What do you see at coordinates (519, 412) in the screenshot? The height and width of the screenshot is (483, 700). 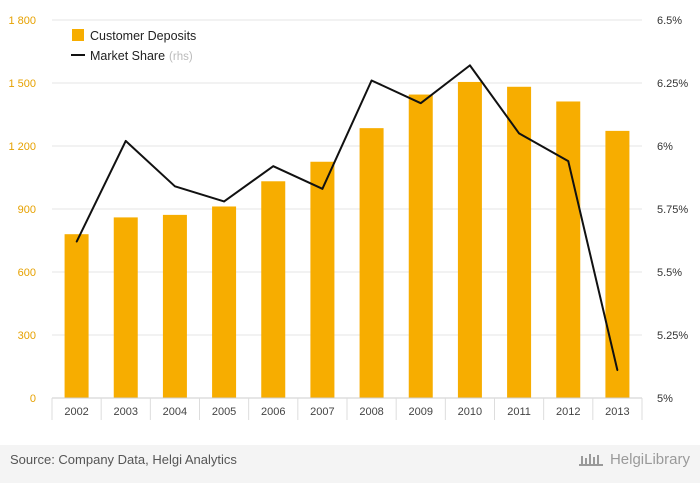 I see `x-tick-label: 2011` at bounding box center [519, 412].